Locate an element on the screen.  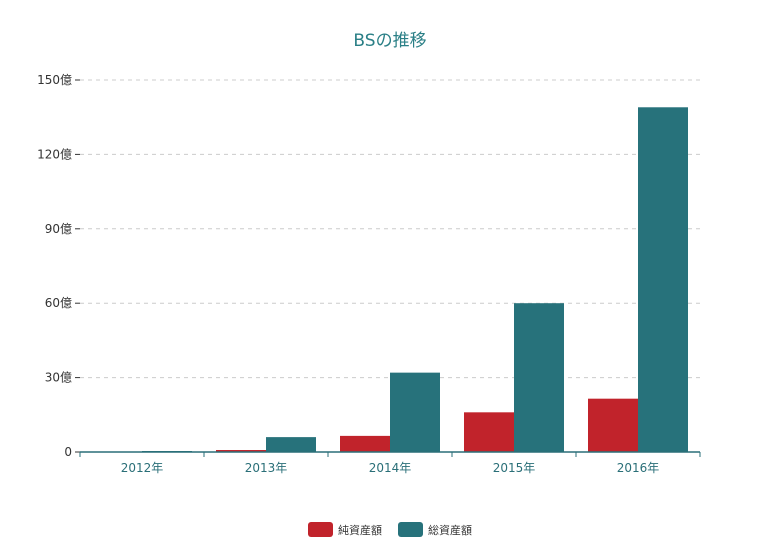
y-axis: 0 30億 60億 90億 120億 150億 is located at coordinates (58, 266).